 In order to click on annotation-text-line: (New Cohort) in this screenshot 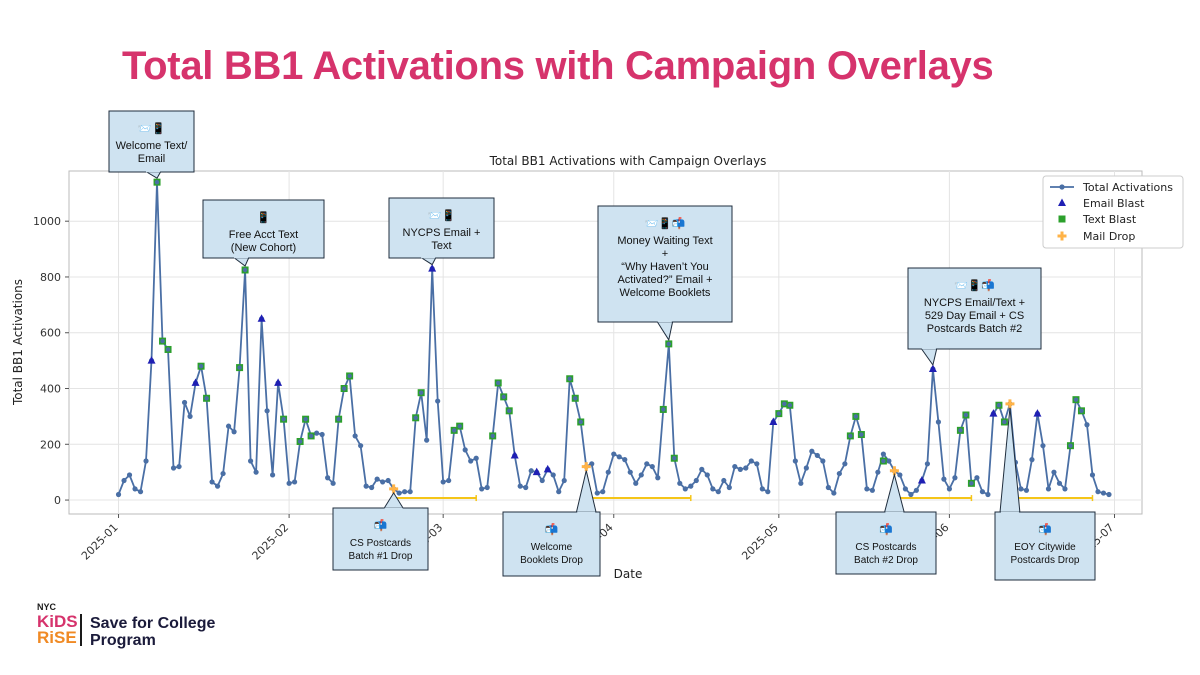, I will do `click(263, 248)`.